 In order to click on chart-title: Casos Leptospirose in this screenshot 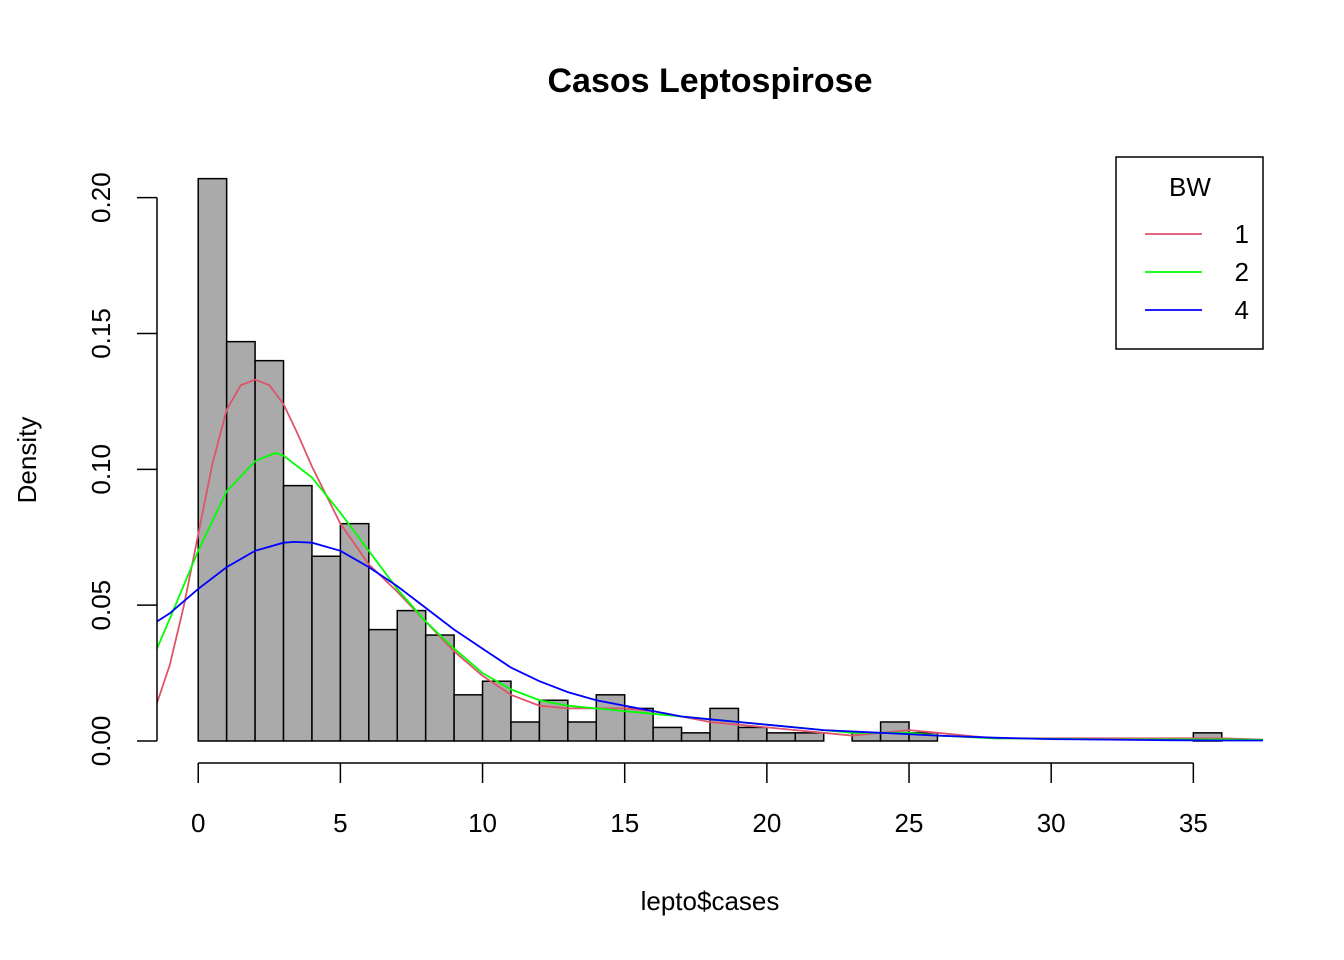, I will do `click(710, 81)`.